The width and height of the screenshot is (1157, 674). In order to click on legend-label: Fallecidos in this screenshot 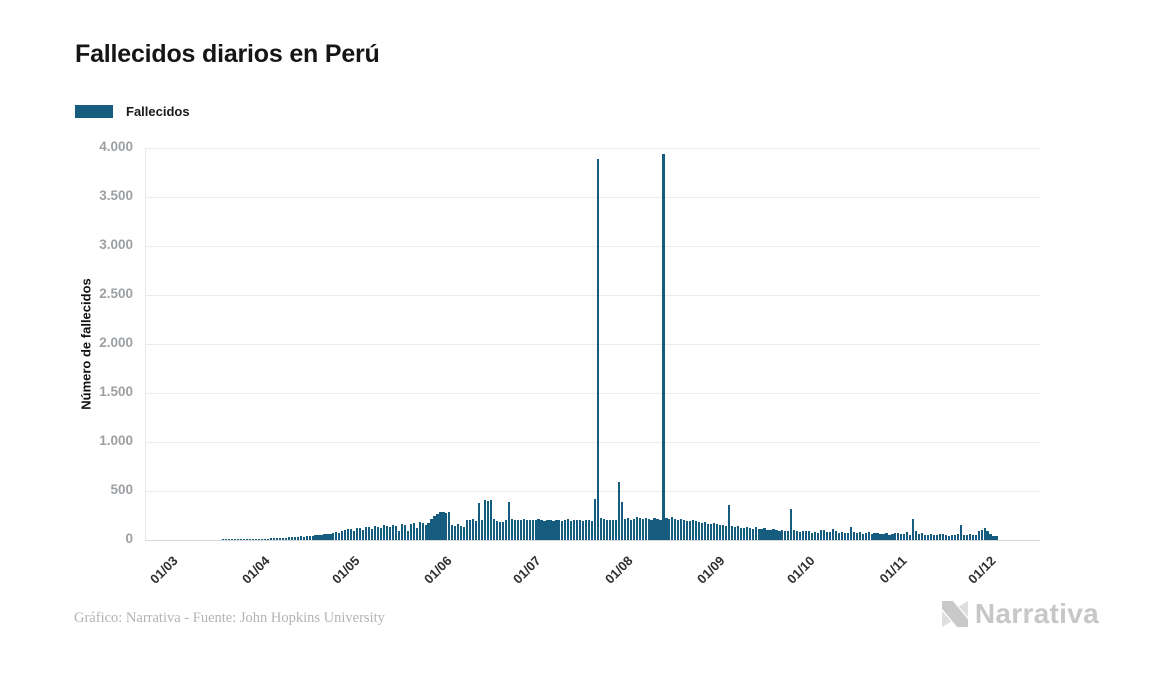, I will do `click(158, 111)`.